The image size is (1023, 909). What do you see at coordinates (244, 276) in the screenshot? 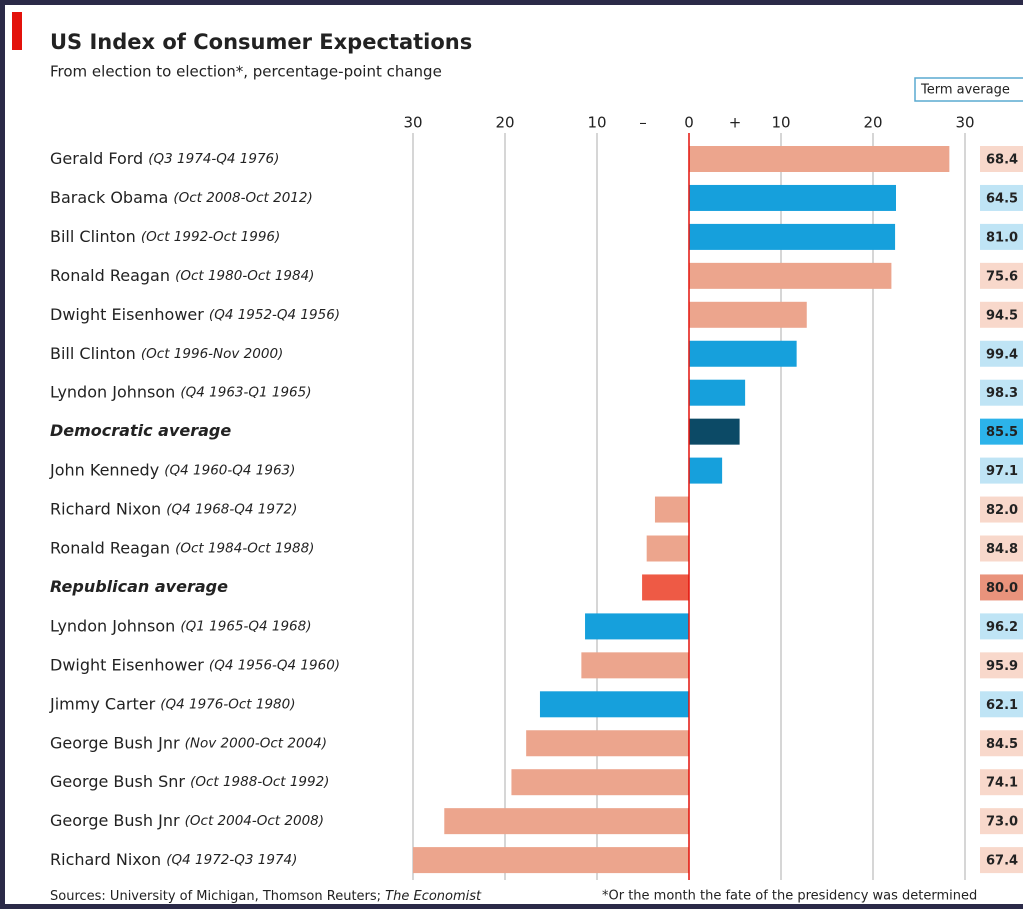
I see `category-period: (Oct 1980-Oct 1984)` at bounding box center [244, 276].